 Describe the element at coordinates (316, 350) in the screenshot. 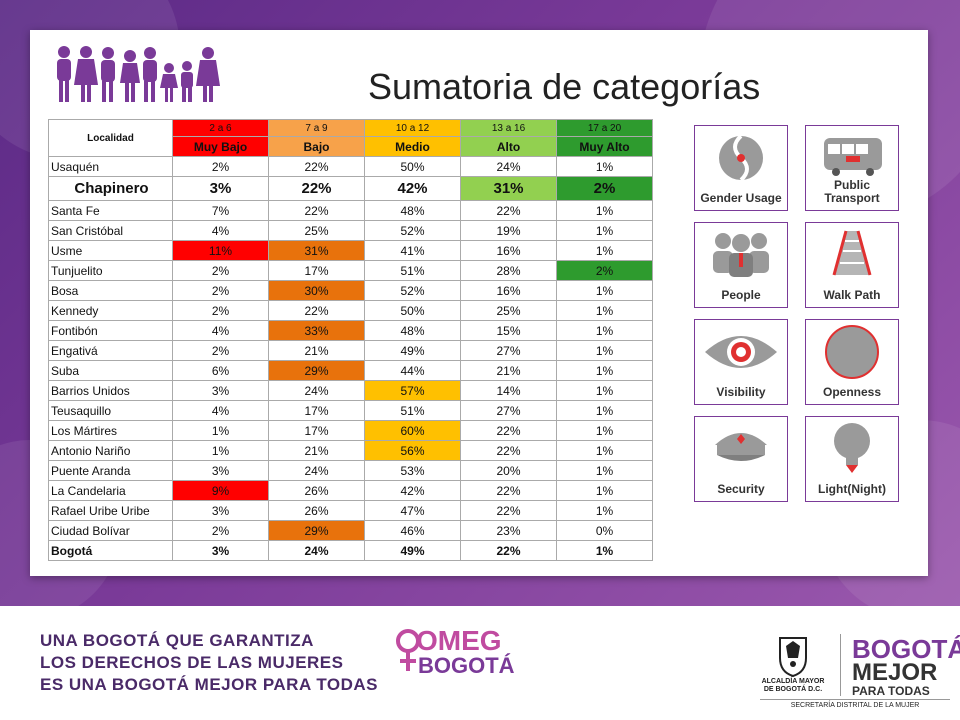

I see `percent-cell: 21%` at that location.